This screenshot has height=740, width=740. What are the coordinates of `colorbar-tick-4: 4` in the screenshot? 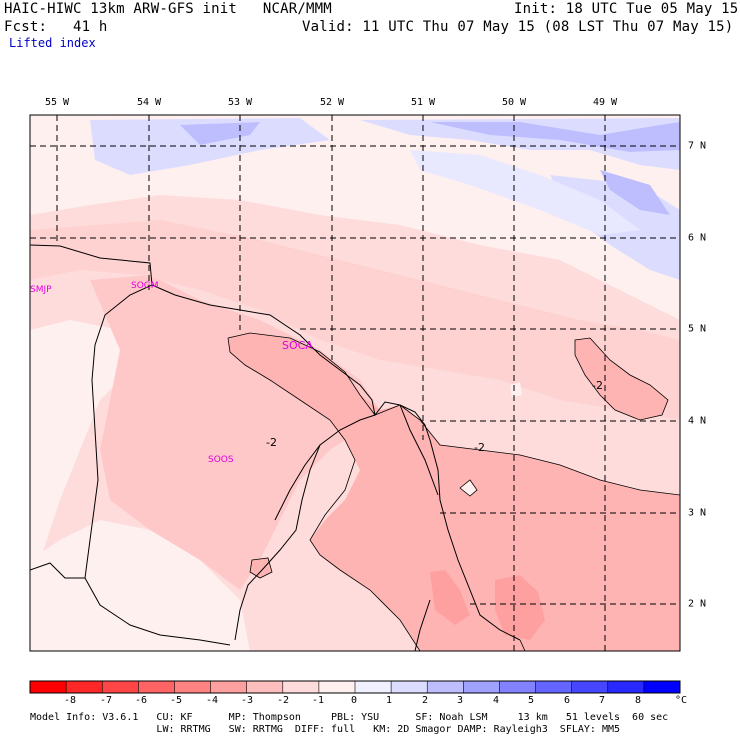 It's located at (496, 700).